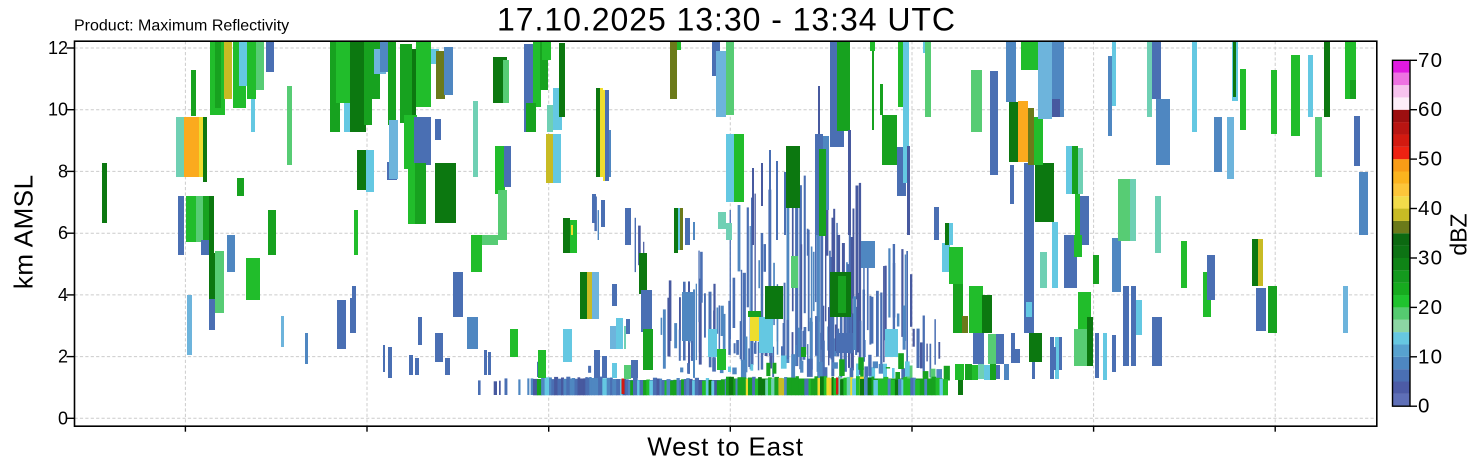  Describe the element at coordinates (1459, 234) in the screenshot. I see `svg-text: dBZ` at that location.